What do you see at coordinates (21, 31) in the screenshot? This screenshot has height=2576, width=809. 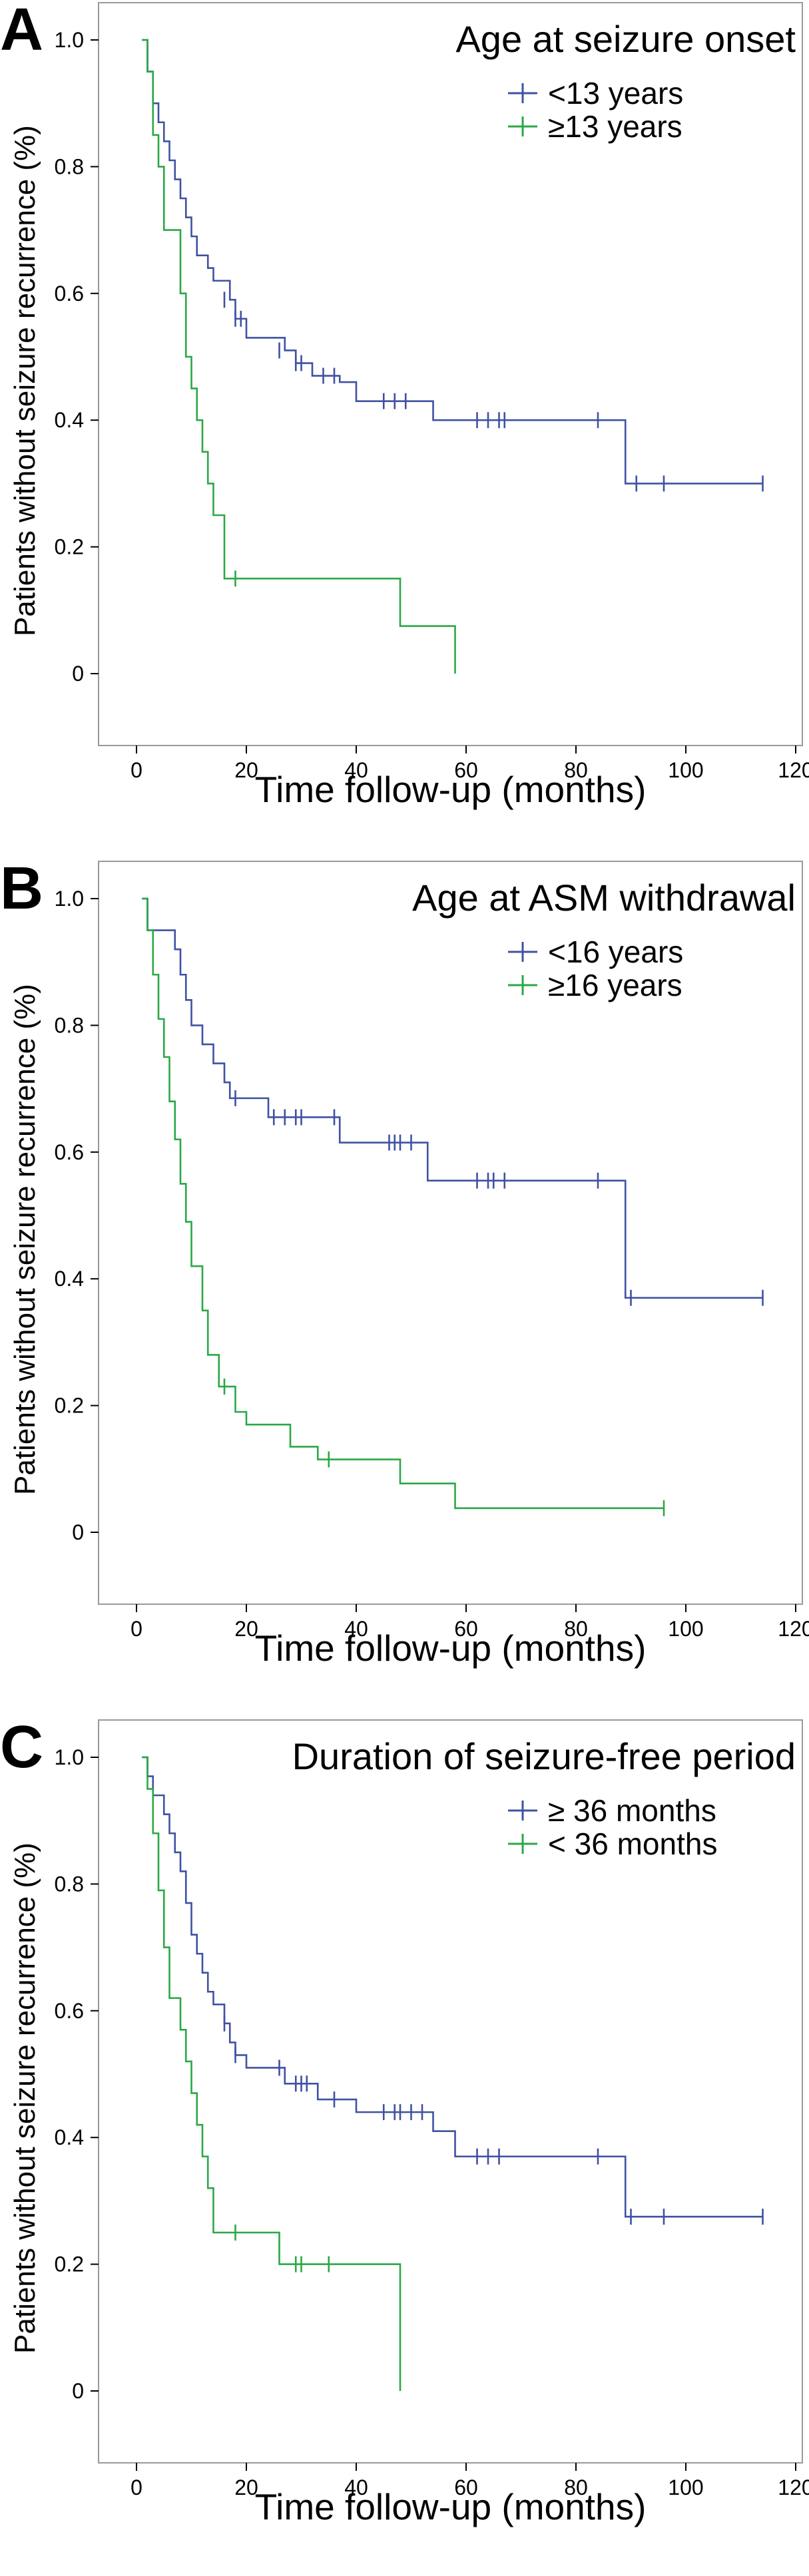 I see `panel-letter-a: A` at bounding box center [21, 31].